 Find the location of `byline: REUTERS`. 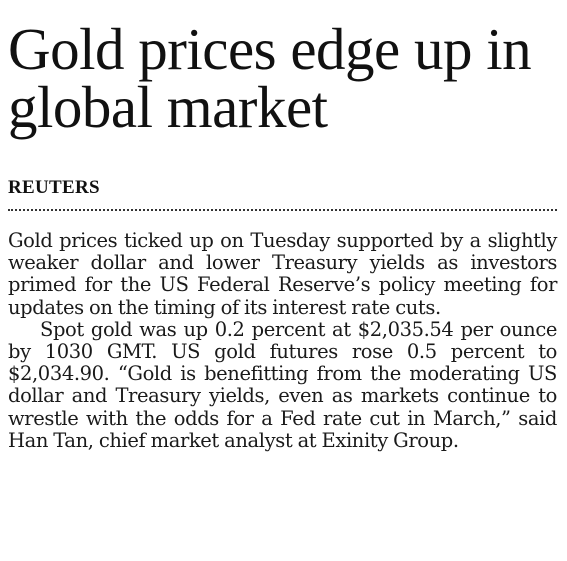

byline: REUTERS is located at coordinates (54, 187).